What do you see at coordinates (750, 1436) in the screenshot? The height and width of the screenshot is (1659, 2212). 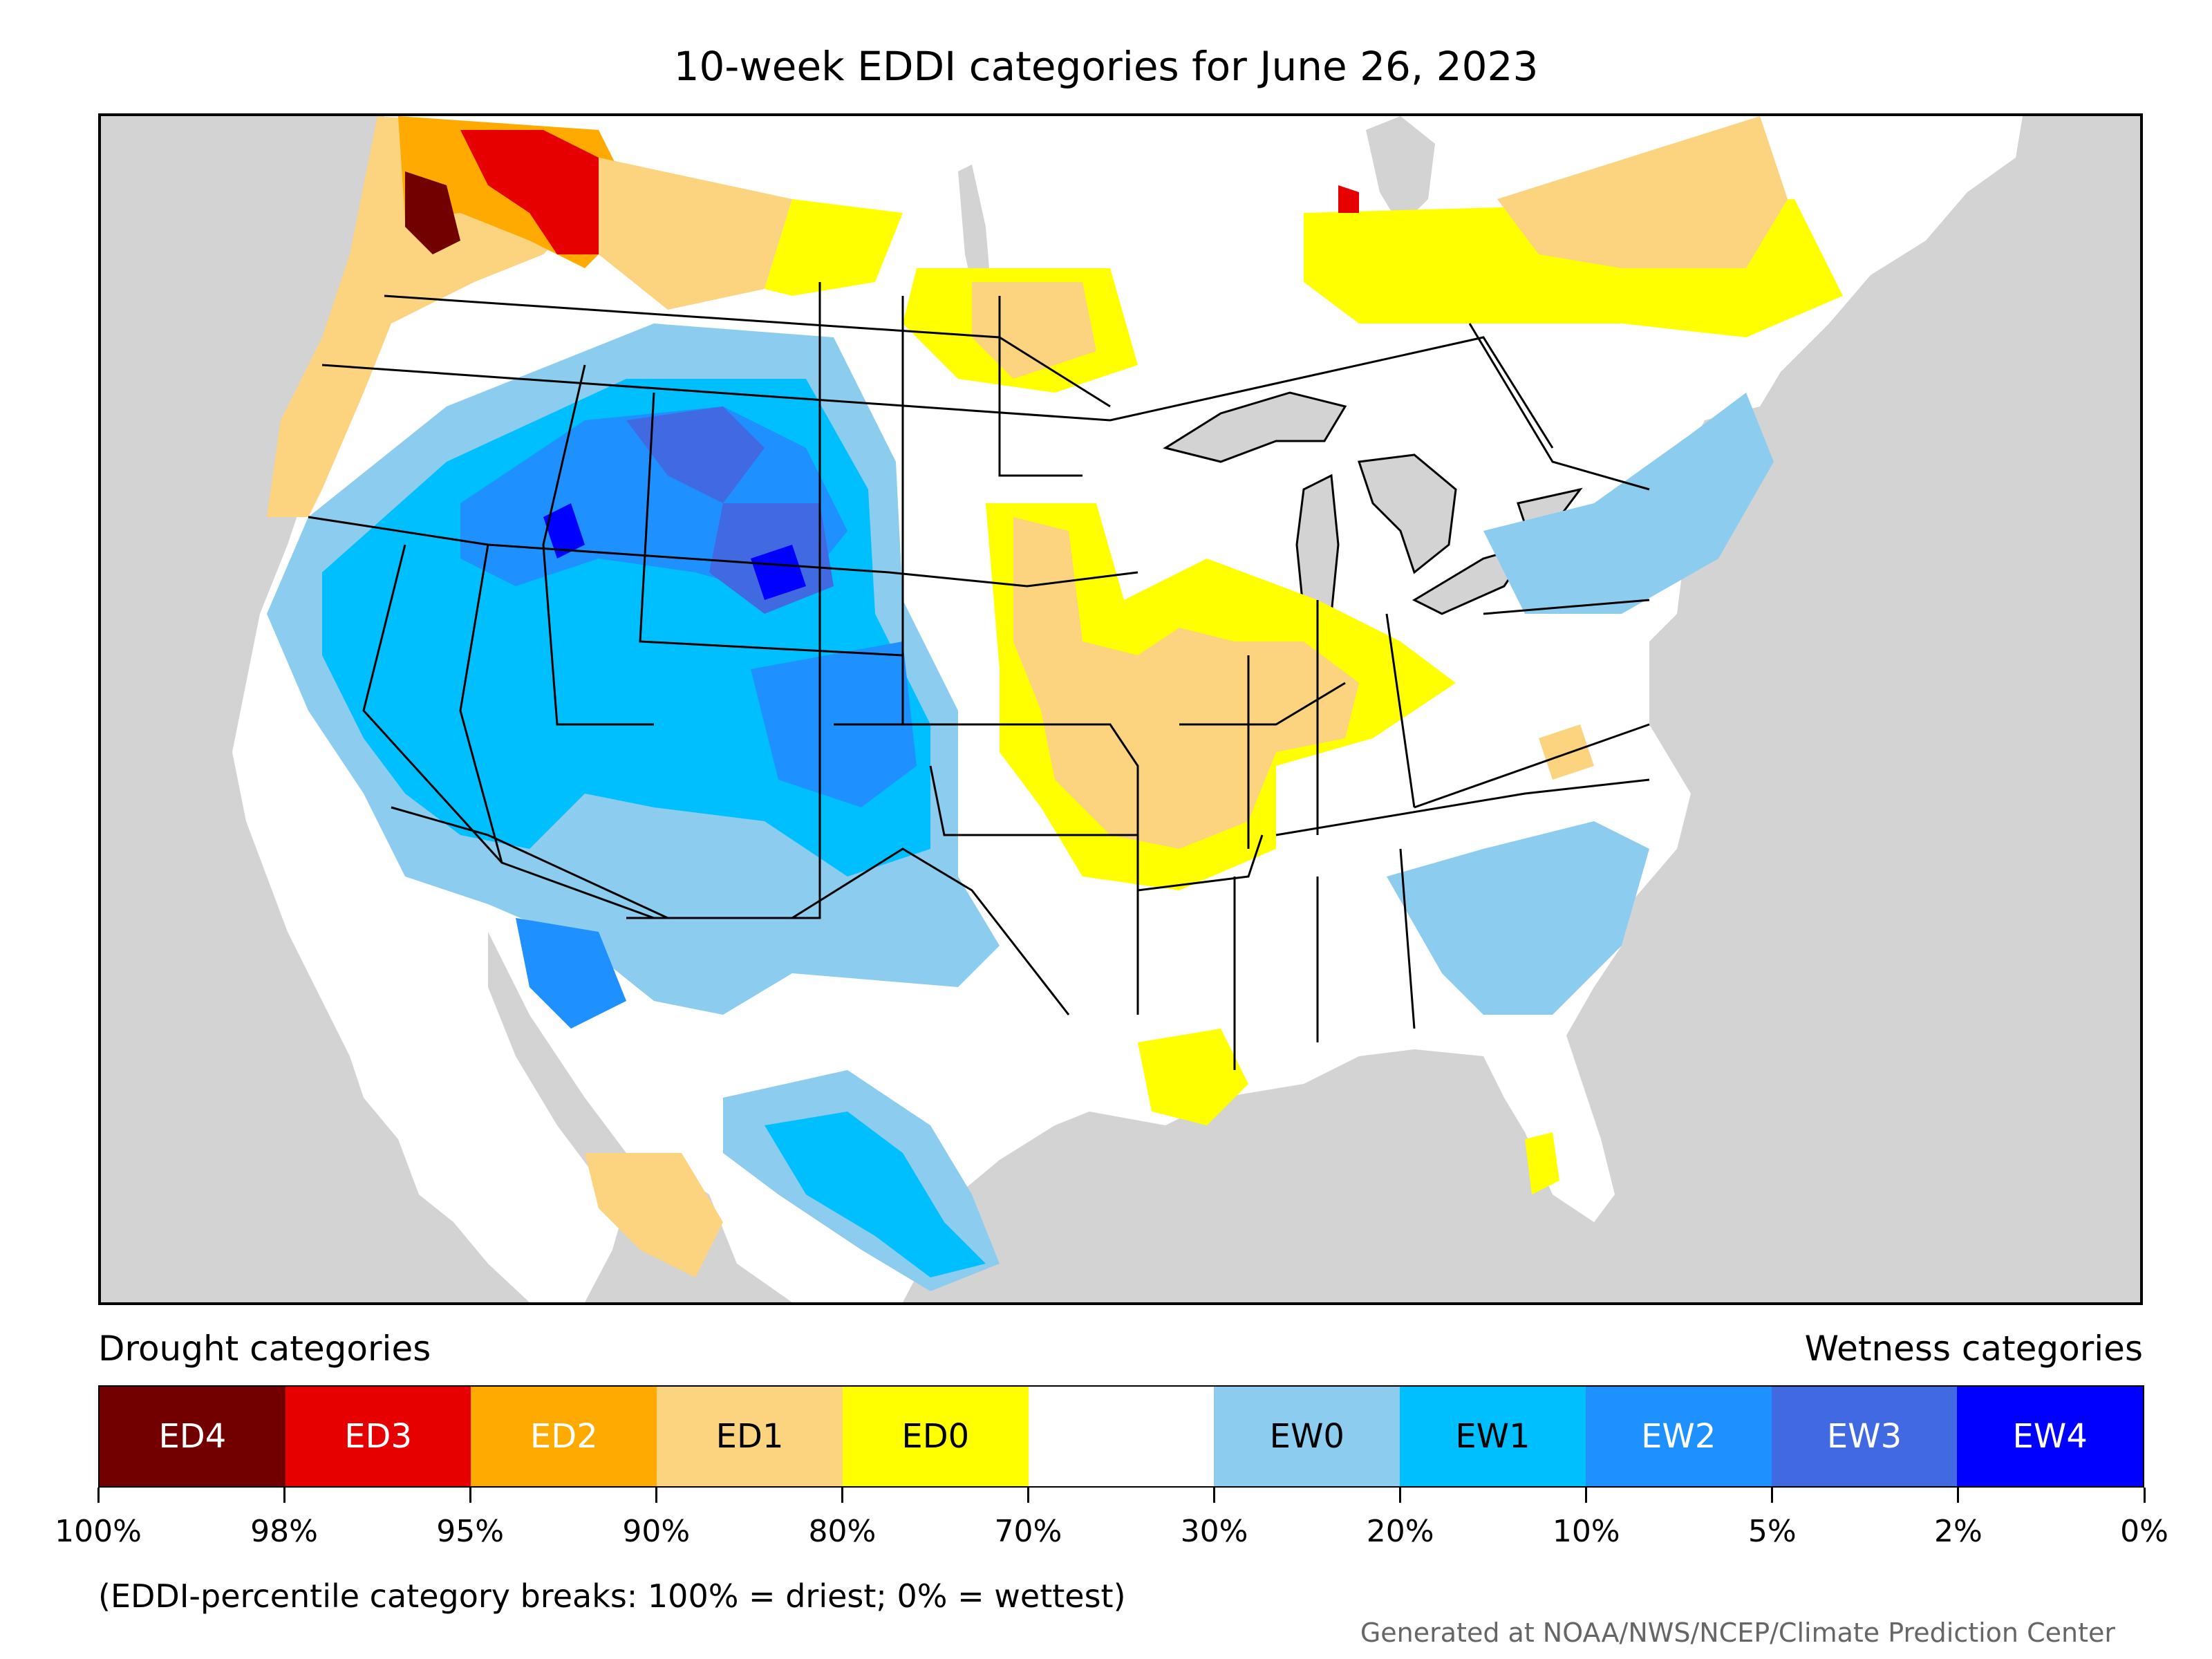 I see `legend-swatch-ed1: ED1` at bounding box center [750, 1436].